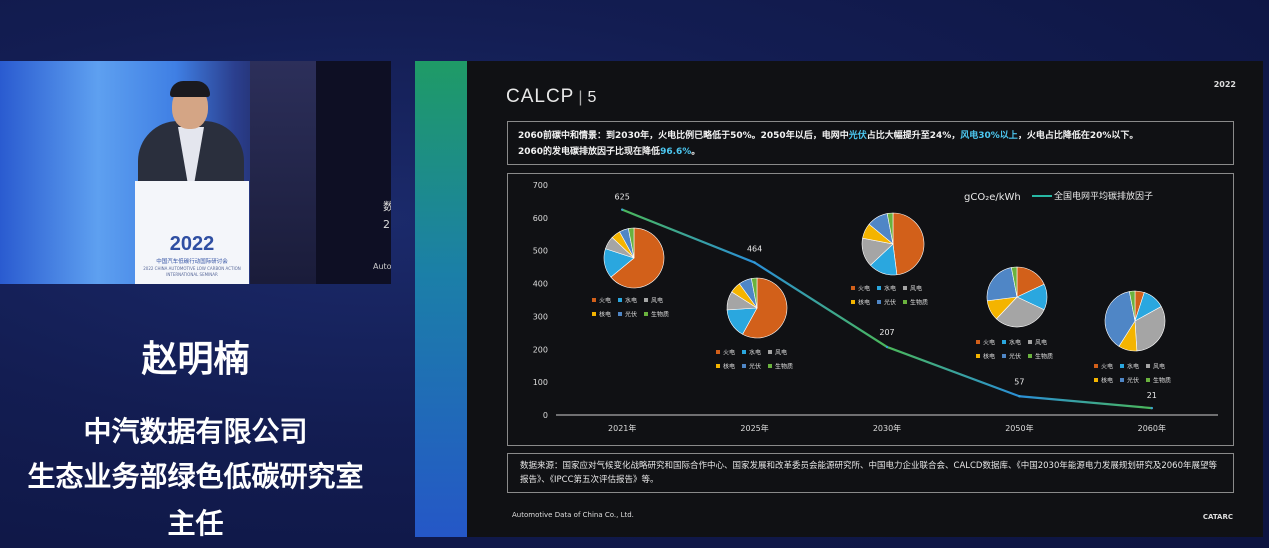  What do you see at coordinates (754, 428) in the screenshot?
I see `x-tick-label: 2025年` at bounding box center [754, 428].